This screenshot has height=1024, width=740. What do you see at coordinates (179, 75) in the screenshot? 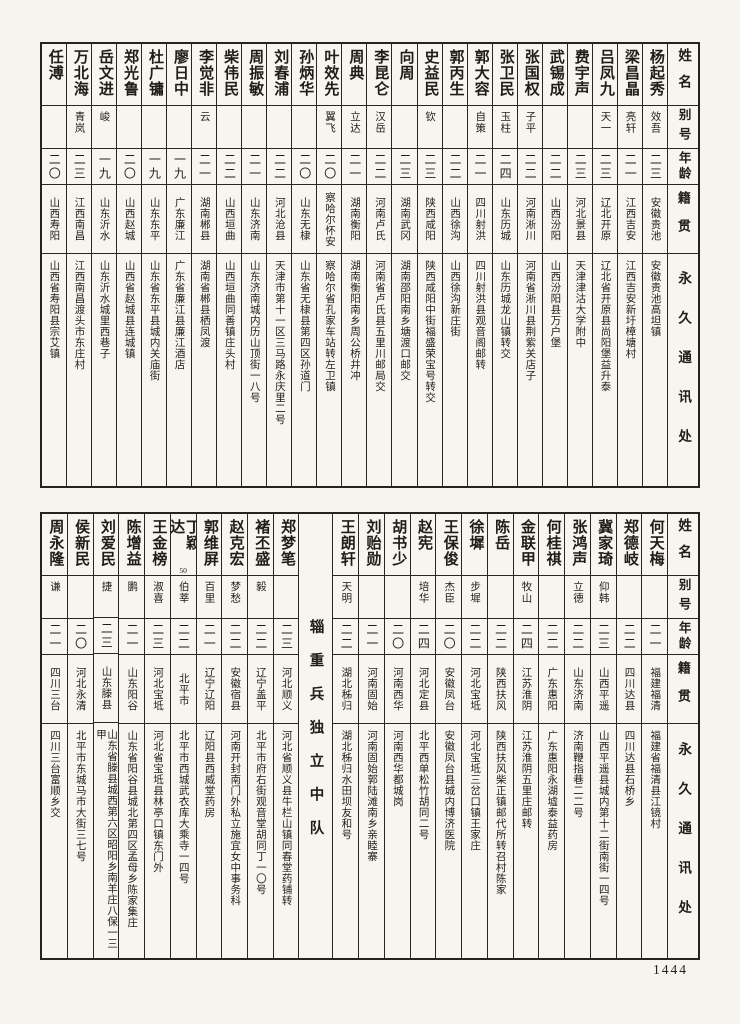
I see `person-name: 廖日中` at bounding box center [179, 75].